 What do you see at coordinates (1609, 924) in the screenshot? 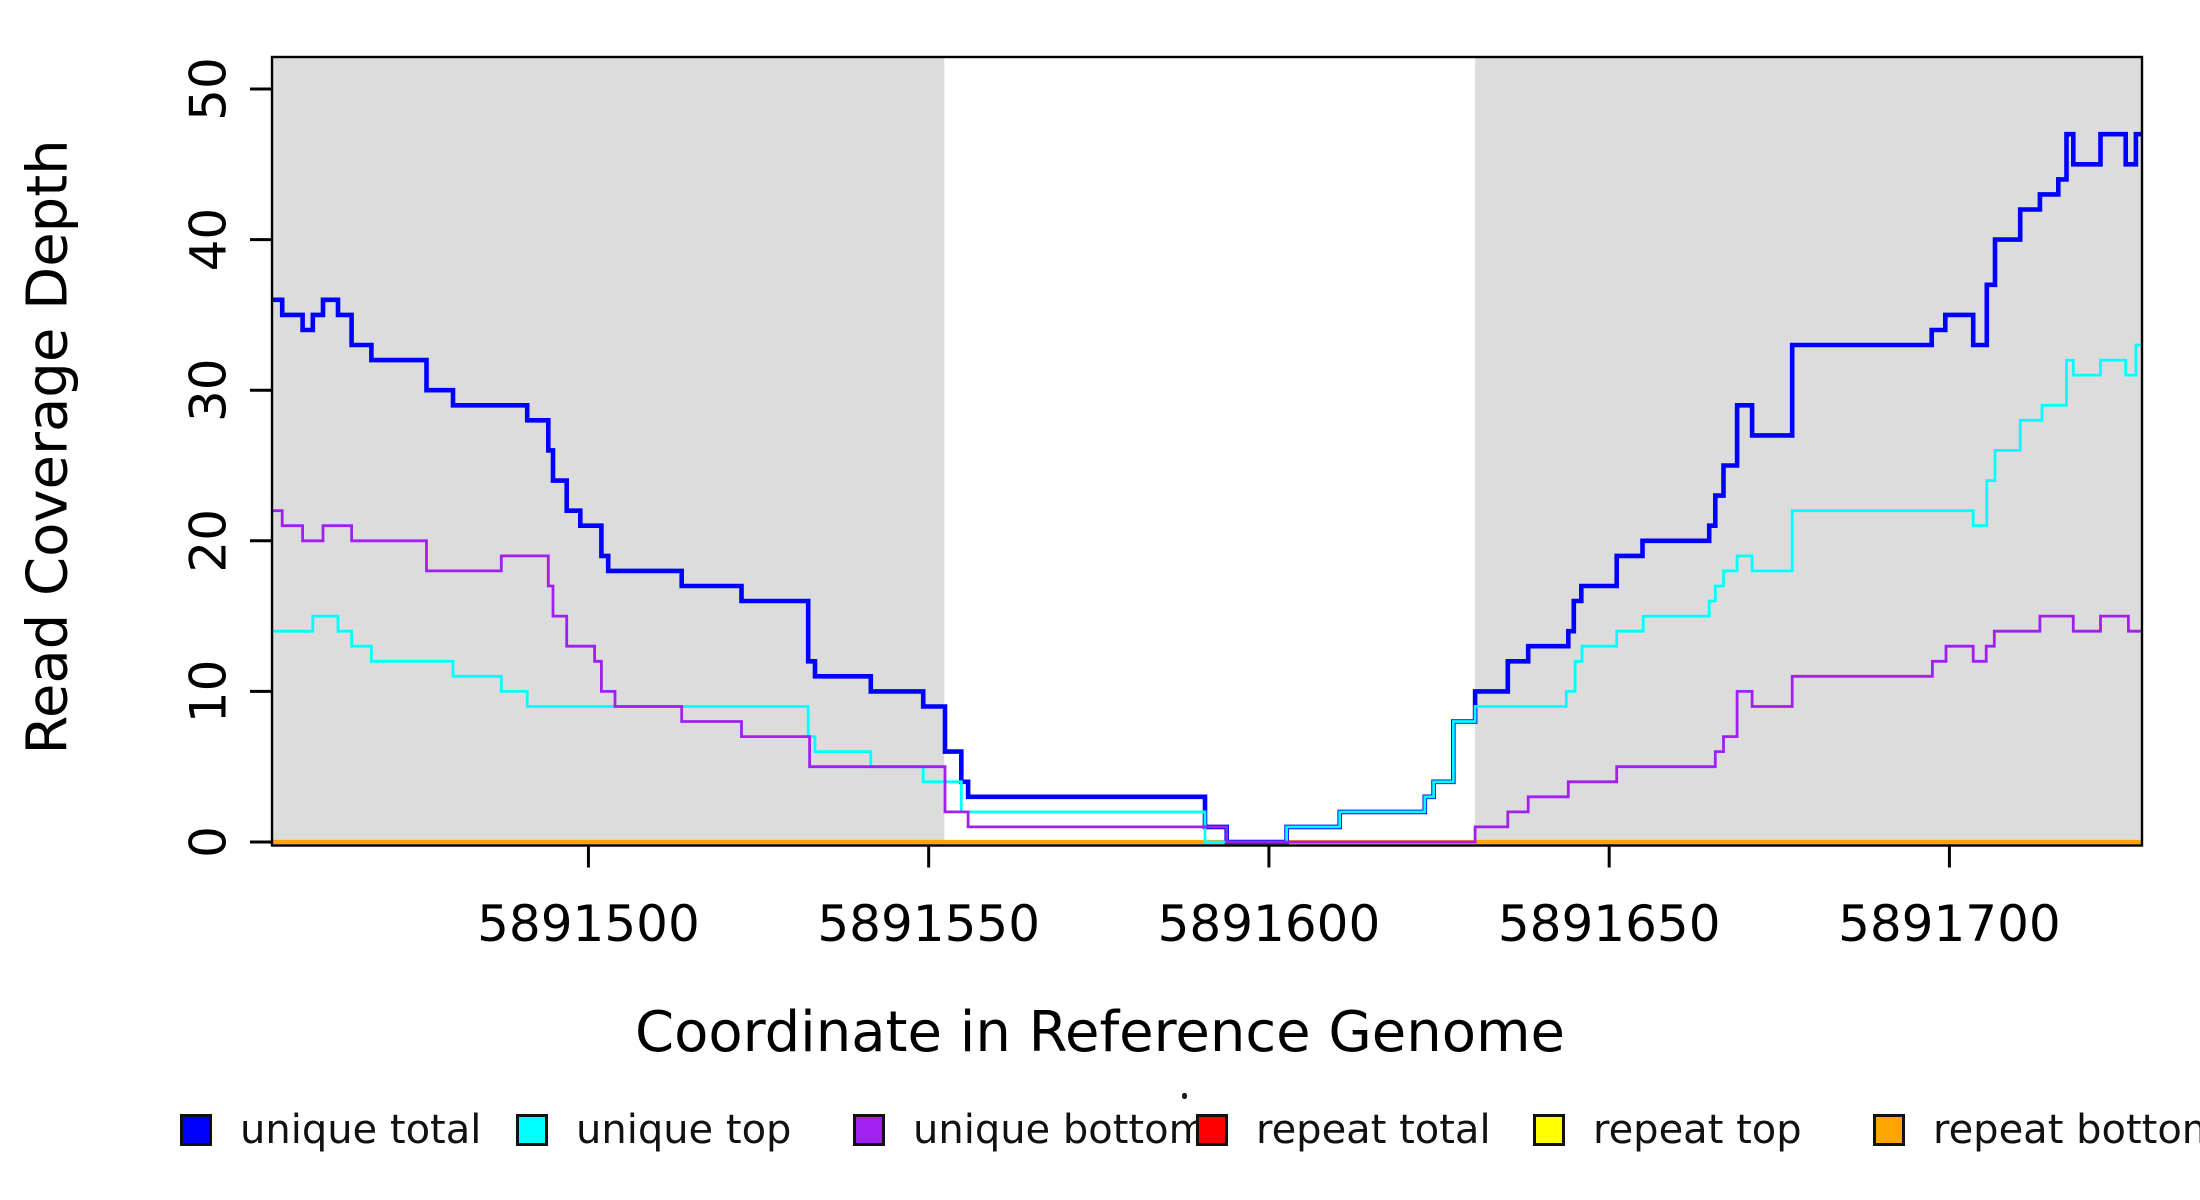
I see `x-tick-label: 5891650` at bounding box center [1609, 924].